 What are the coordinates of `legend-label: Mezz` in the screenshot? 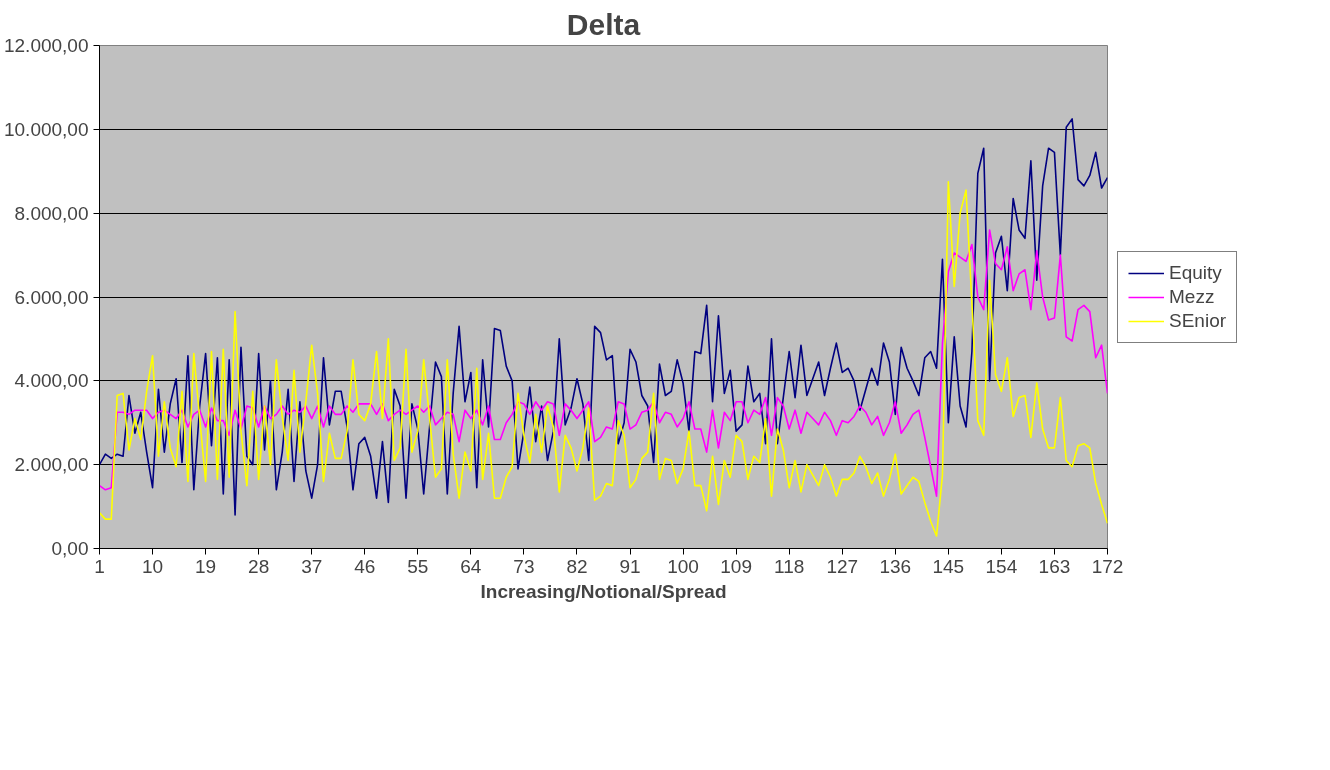 It's located at (1192, 296).